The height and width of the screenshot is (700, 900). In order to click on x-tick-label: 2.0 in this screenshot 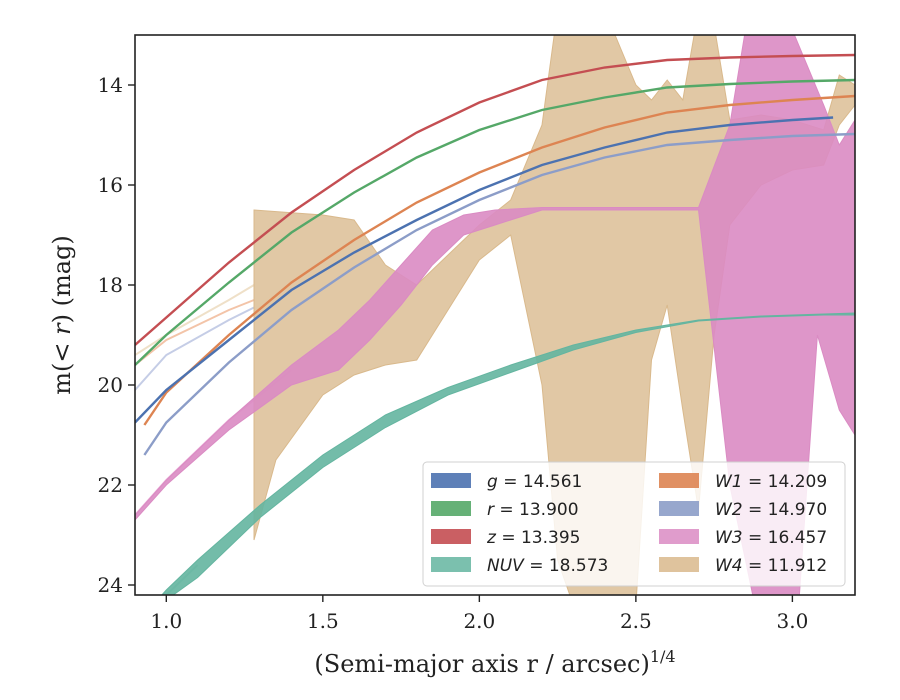, I will do `click(479, 621)`.